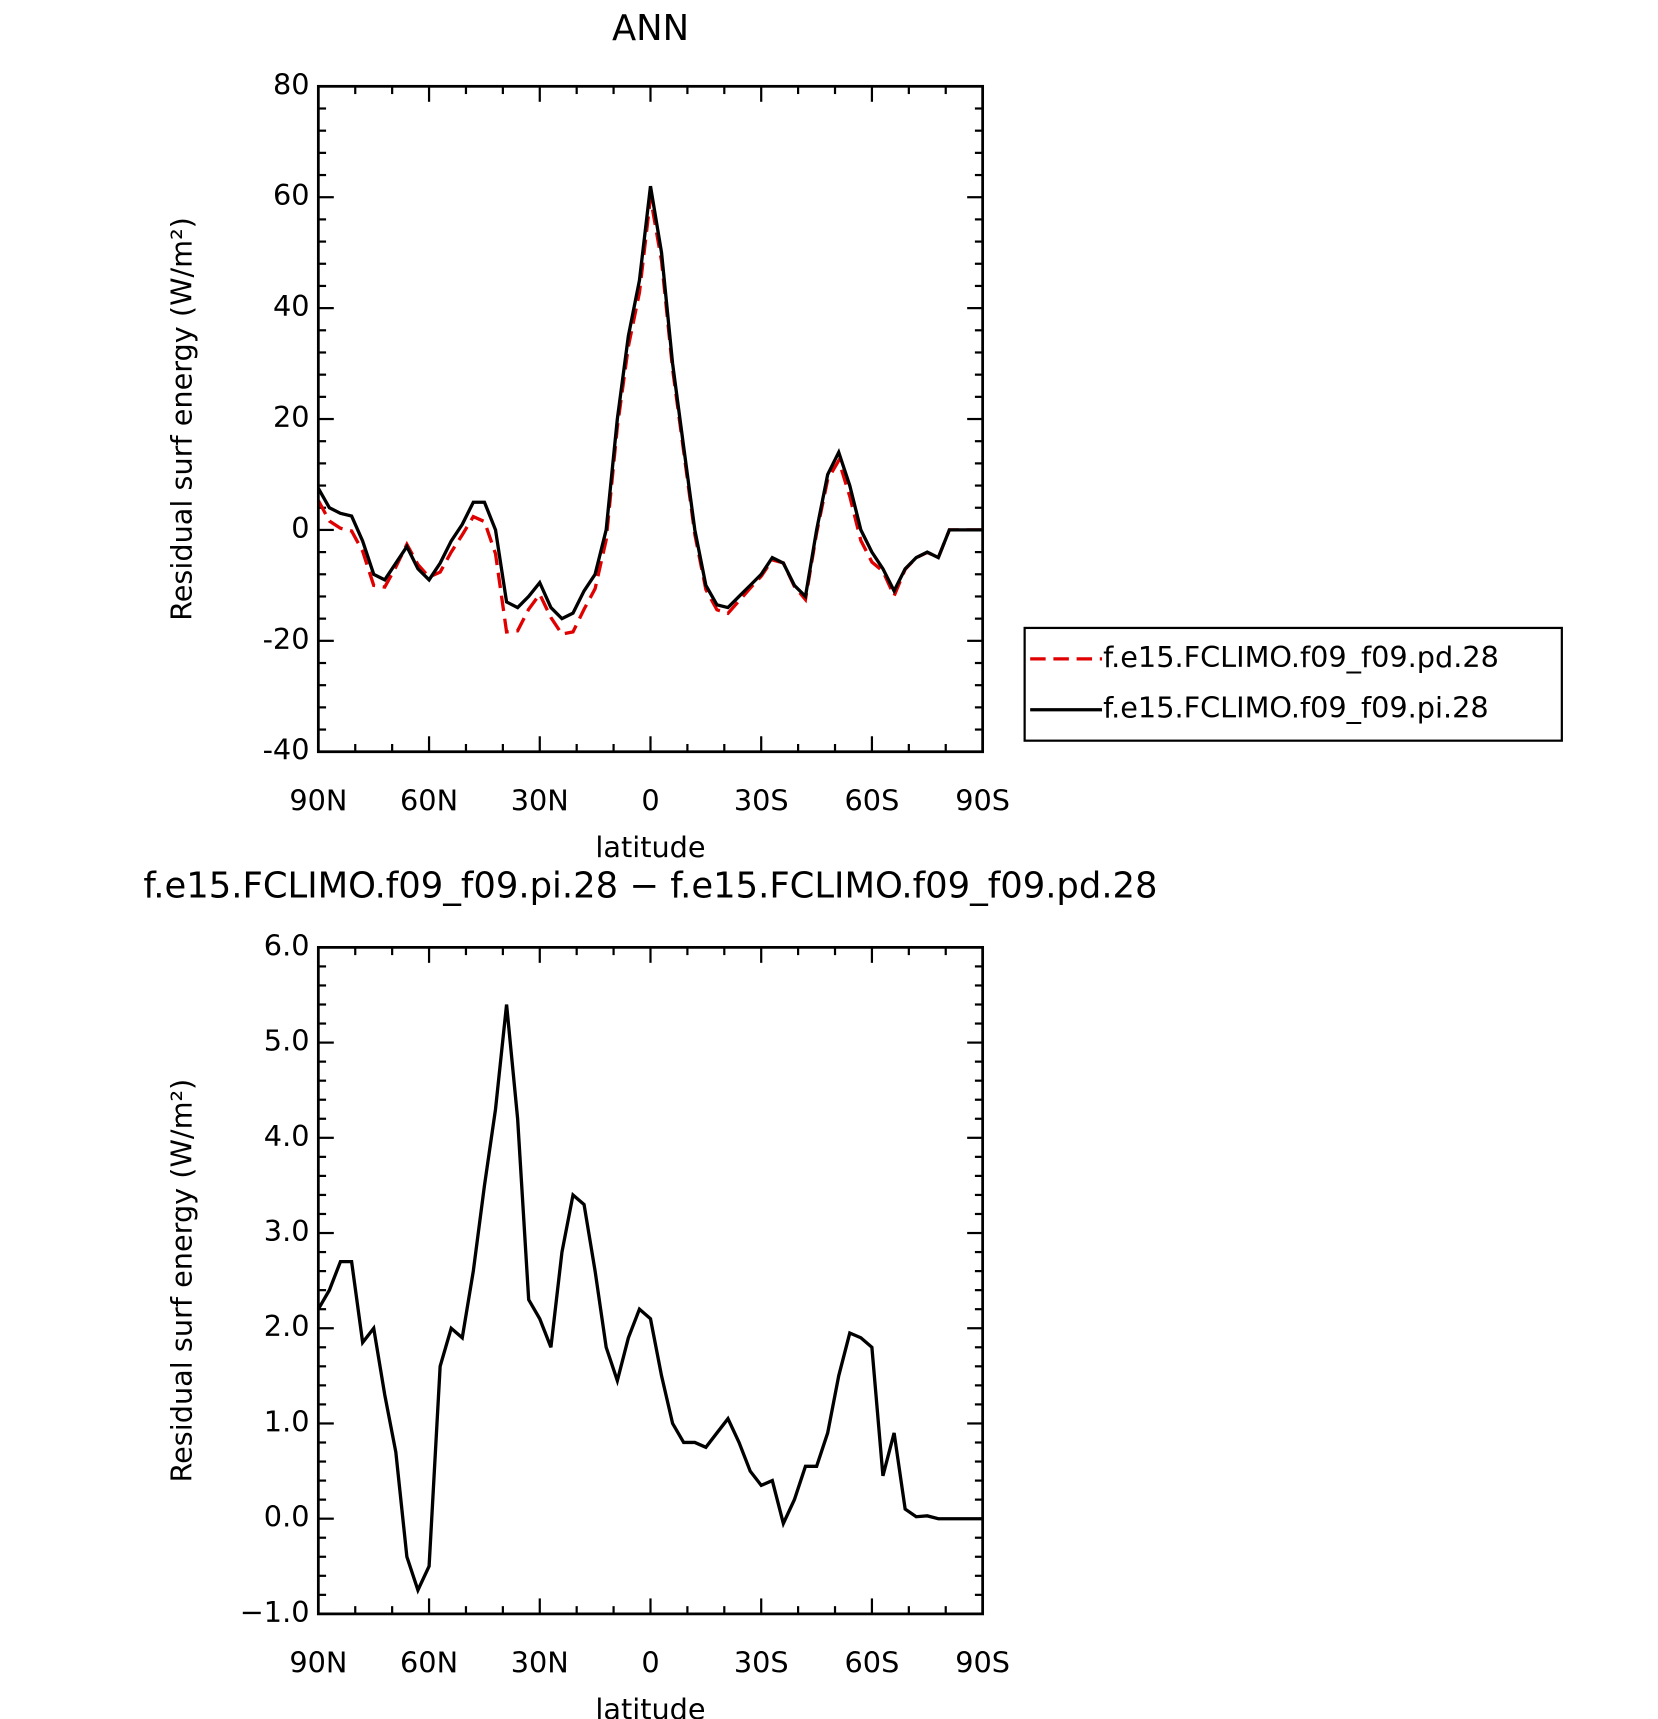 Image resolution: width=1658 pixels, height=1719 pixels. Describe the element at coordinates (287, 1421) in the screenshot. I see `y-tick-label: 1.0` at that location.